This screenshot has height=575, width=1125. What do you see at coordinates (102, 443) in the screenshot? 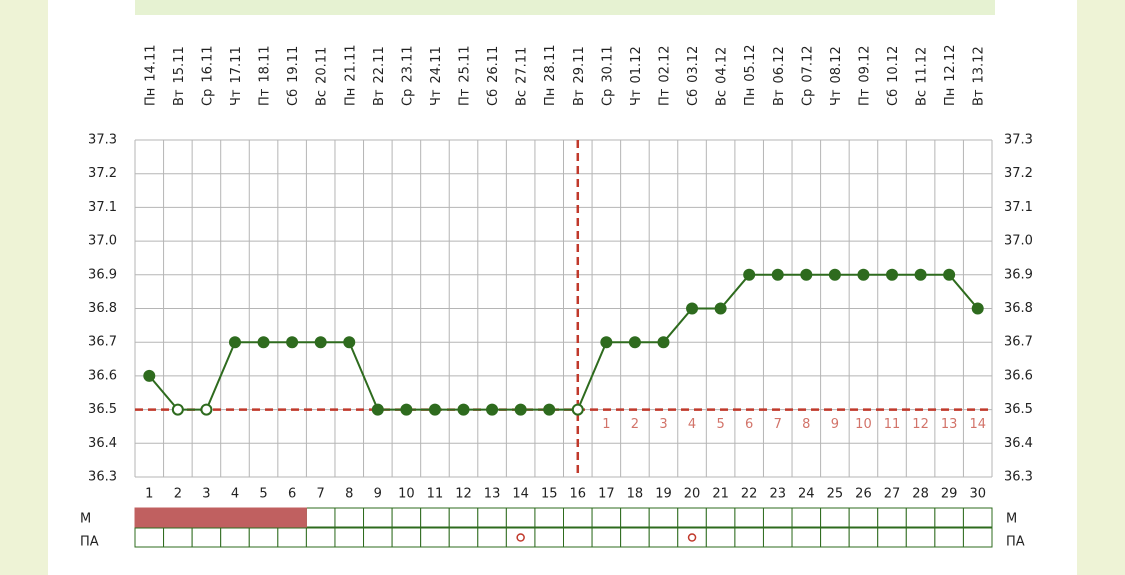
I see `y-tick-label: 36.4` at bounding box center [102, 443].